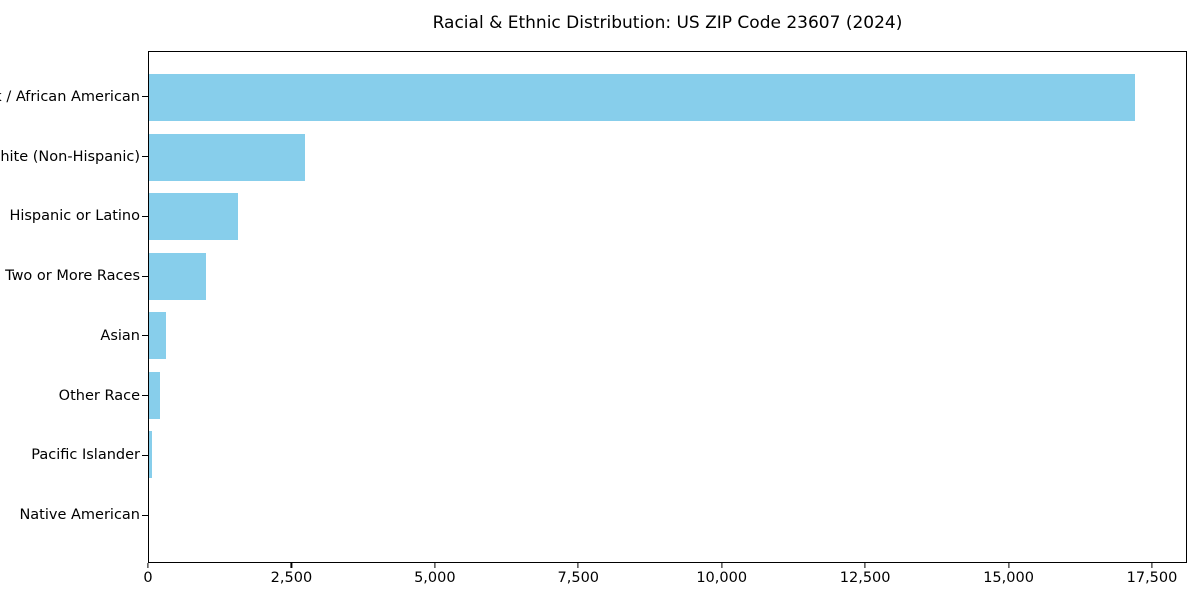 This screenshot has width=1200, height=600. What do you see at coordinates (178, 276) in the screenshot?
I see `bar-two-or-more-races` at bounding box center [178, 276].